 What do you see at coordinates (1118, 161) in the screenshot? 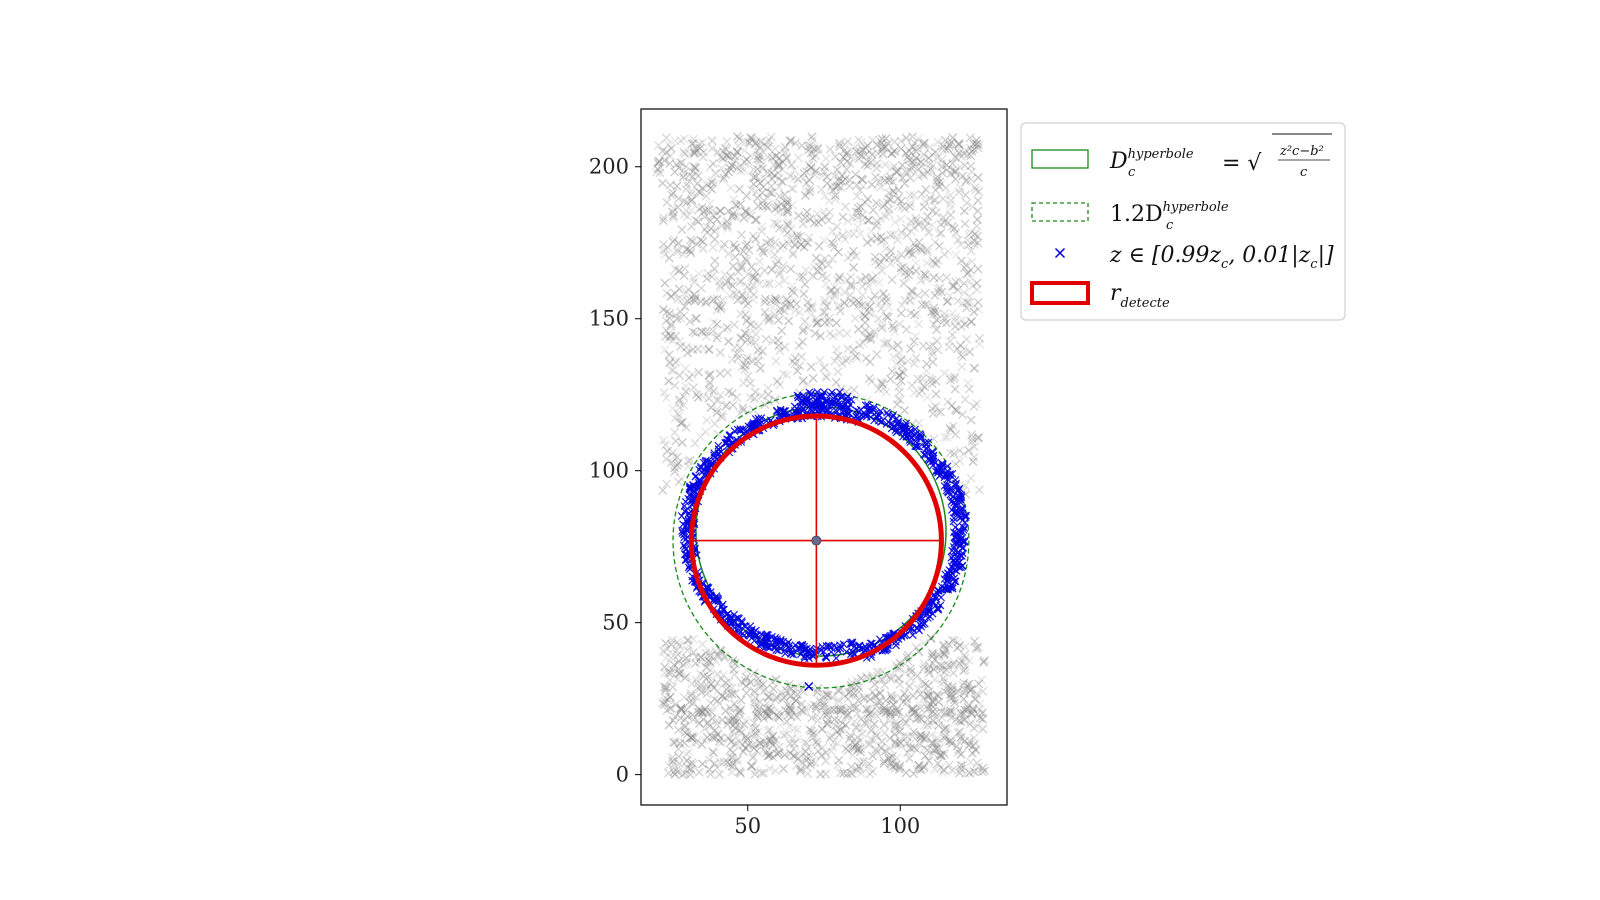
I see `legend-label-hyperbole-main: D` at bounding box center [1118, 161].